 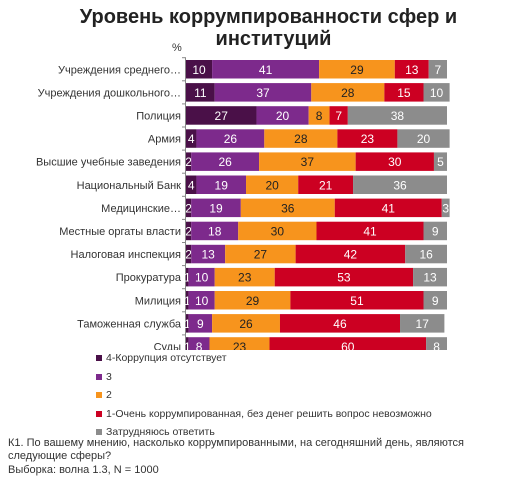 I want to click on legend-label: 4-Коррупция отсутствует, so click(x=166, y=358).